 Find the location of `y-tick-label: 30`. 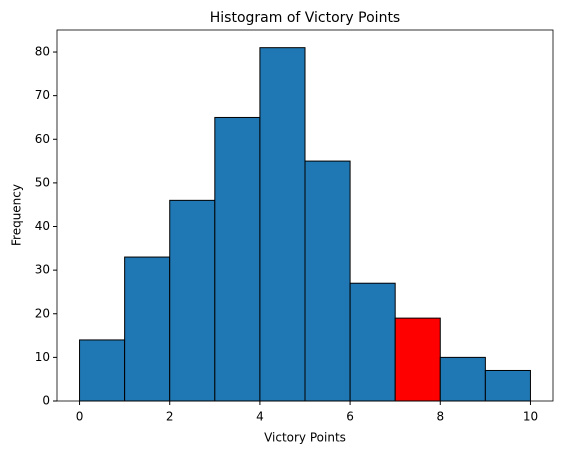

y-tick-label: 30 is located at coordinates (42, 270).